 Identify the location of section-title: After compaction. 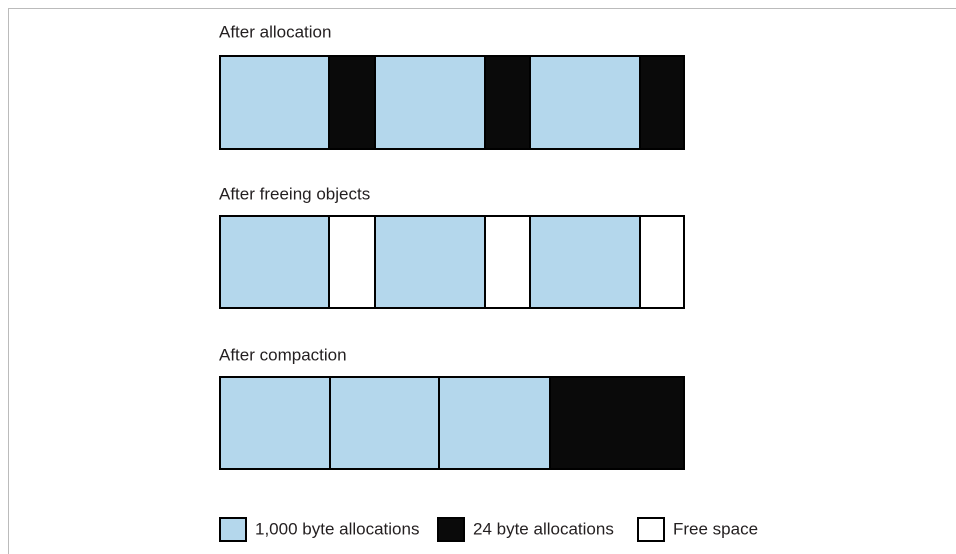
(283, 354).